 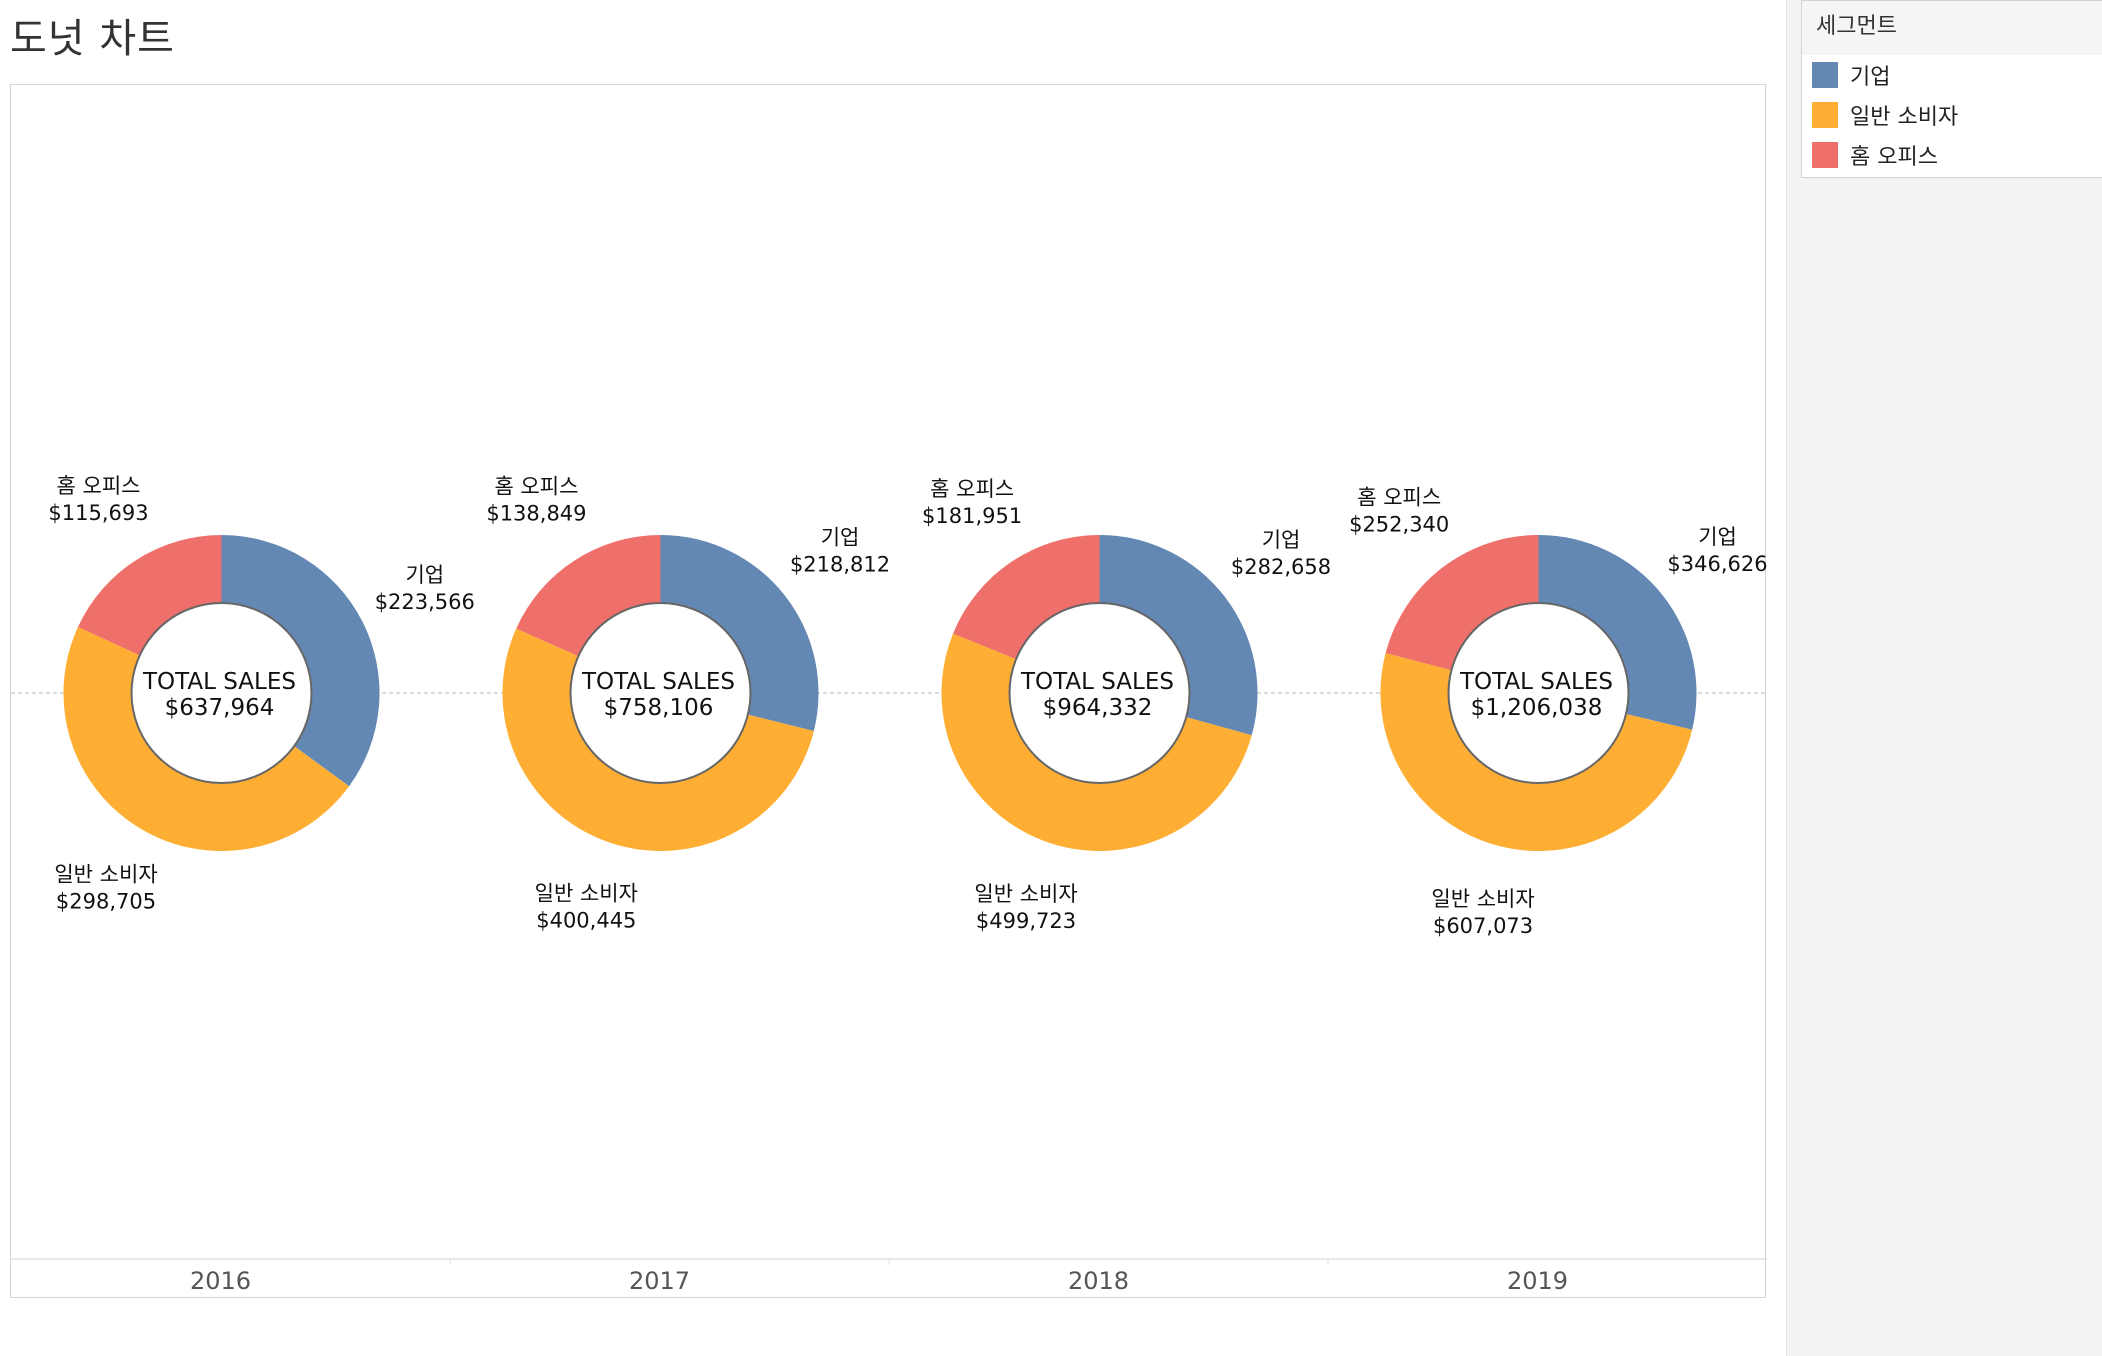 What do you see at coordinates (98, 499) in the screenshot?
I see `slice-label: 홈 오피스 $115,693` at bounding box center [98, 499].